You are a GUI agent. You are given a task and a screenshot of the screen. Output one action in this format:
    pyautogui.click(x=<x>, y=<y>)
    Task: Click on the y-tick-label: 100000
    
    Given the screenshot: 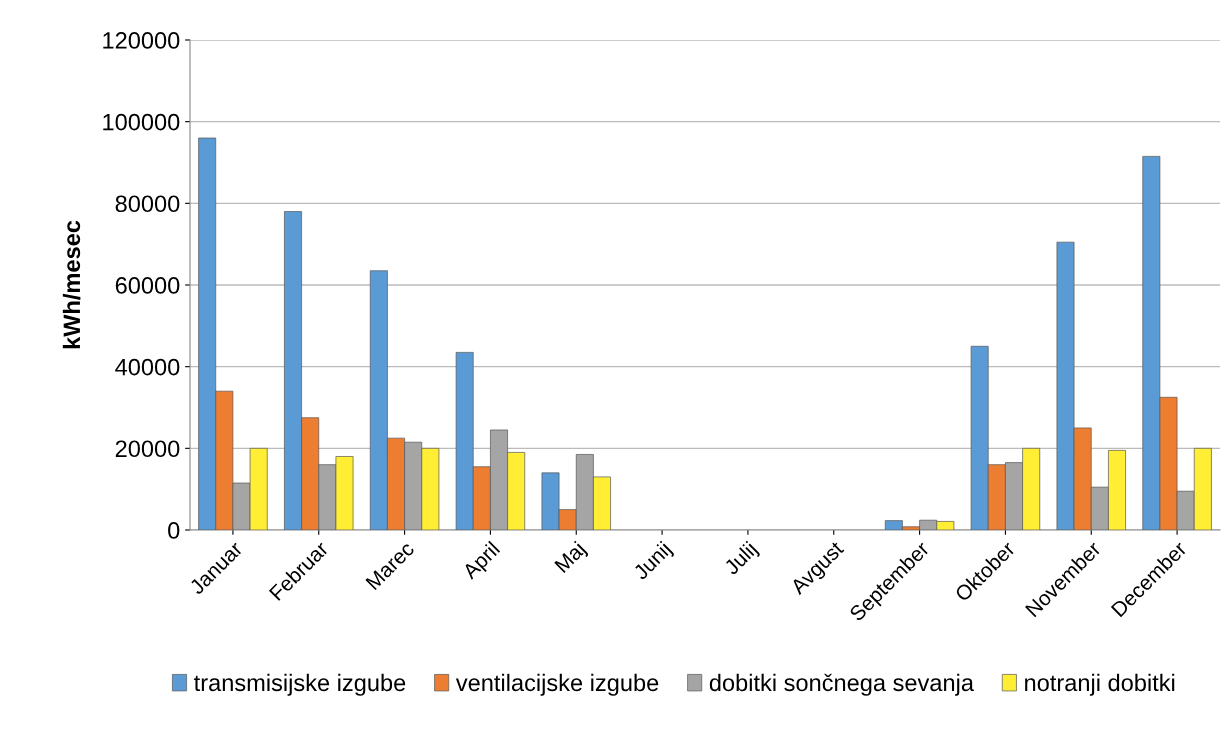 What is the action you would take?
    pyautogui.click(x=141, y=122)
    